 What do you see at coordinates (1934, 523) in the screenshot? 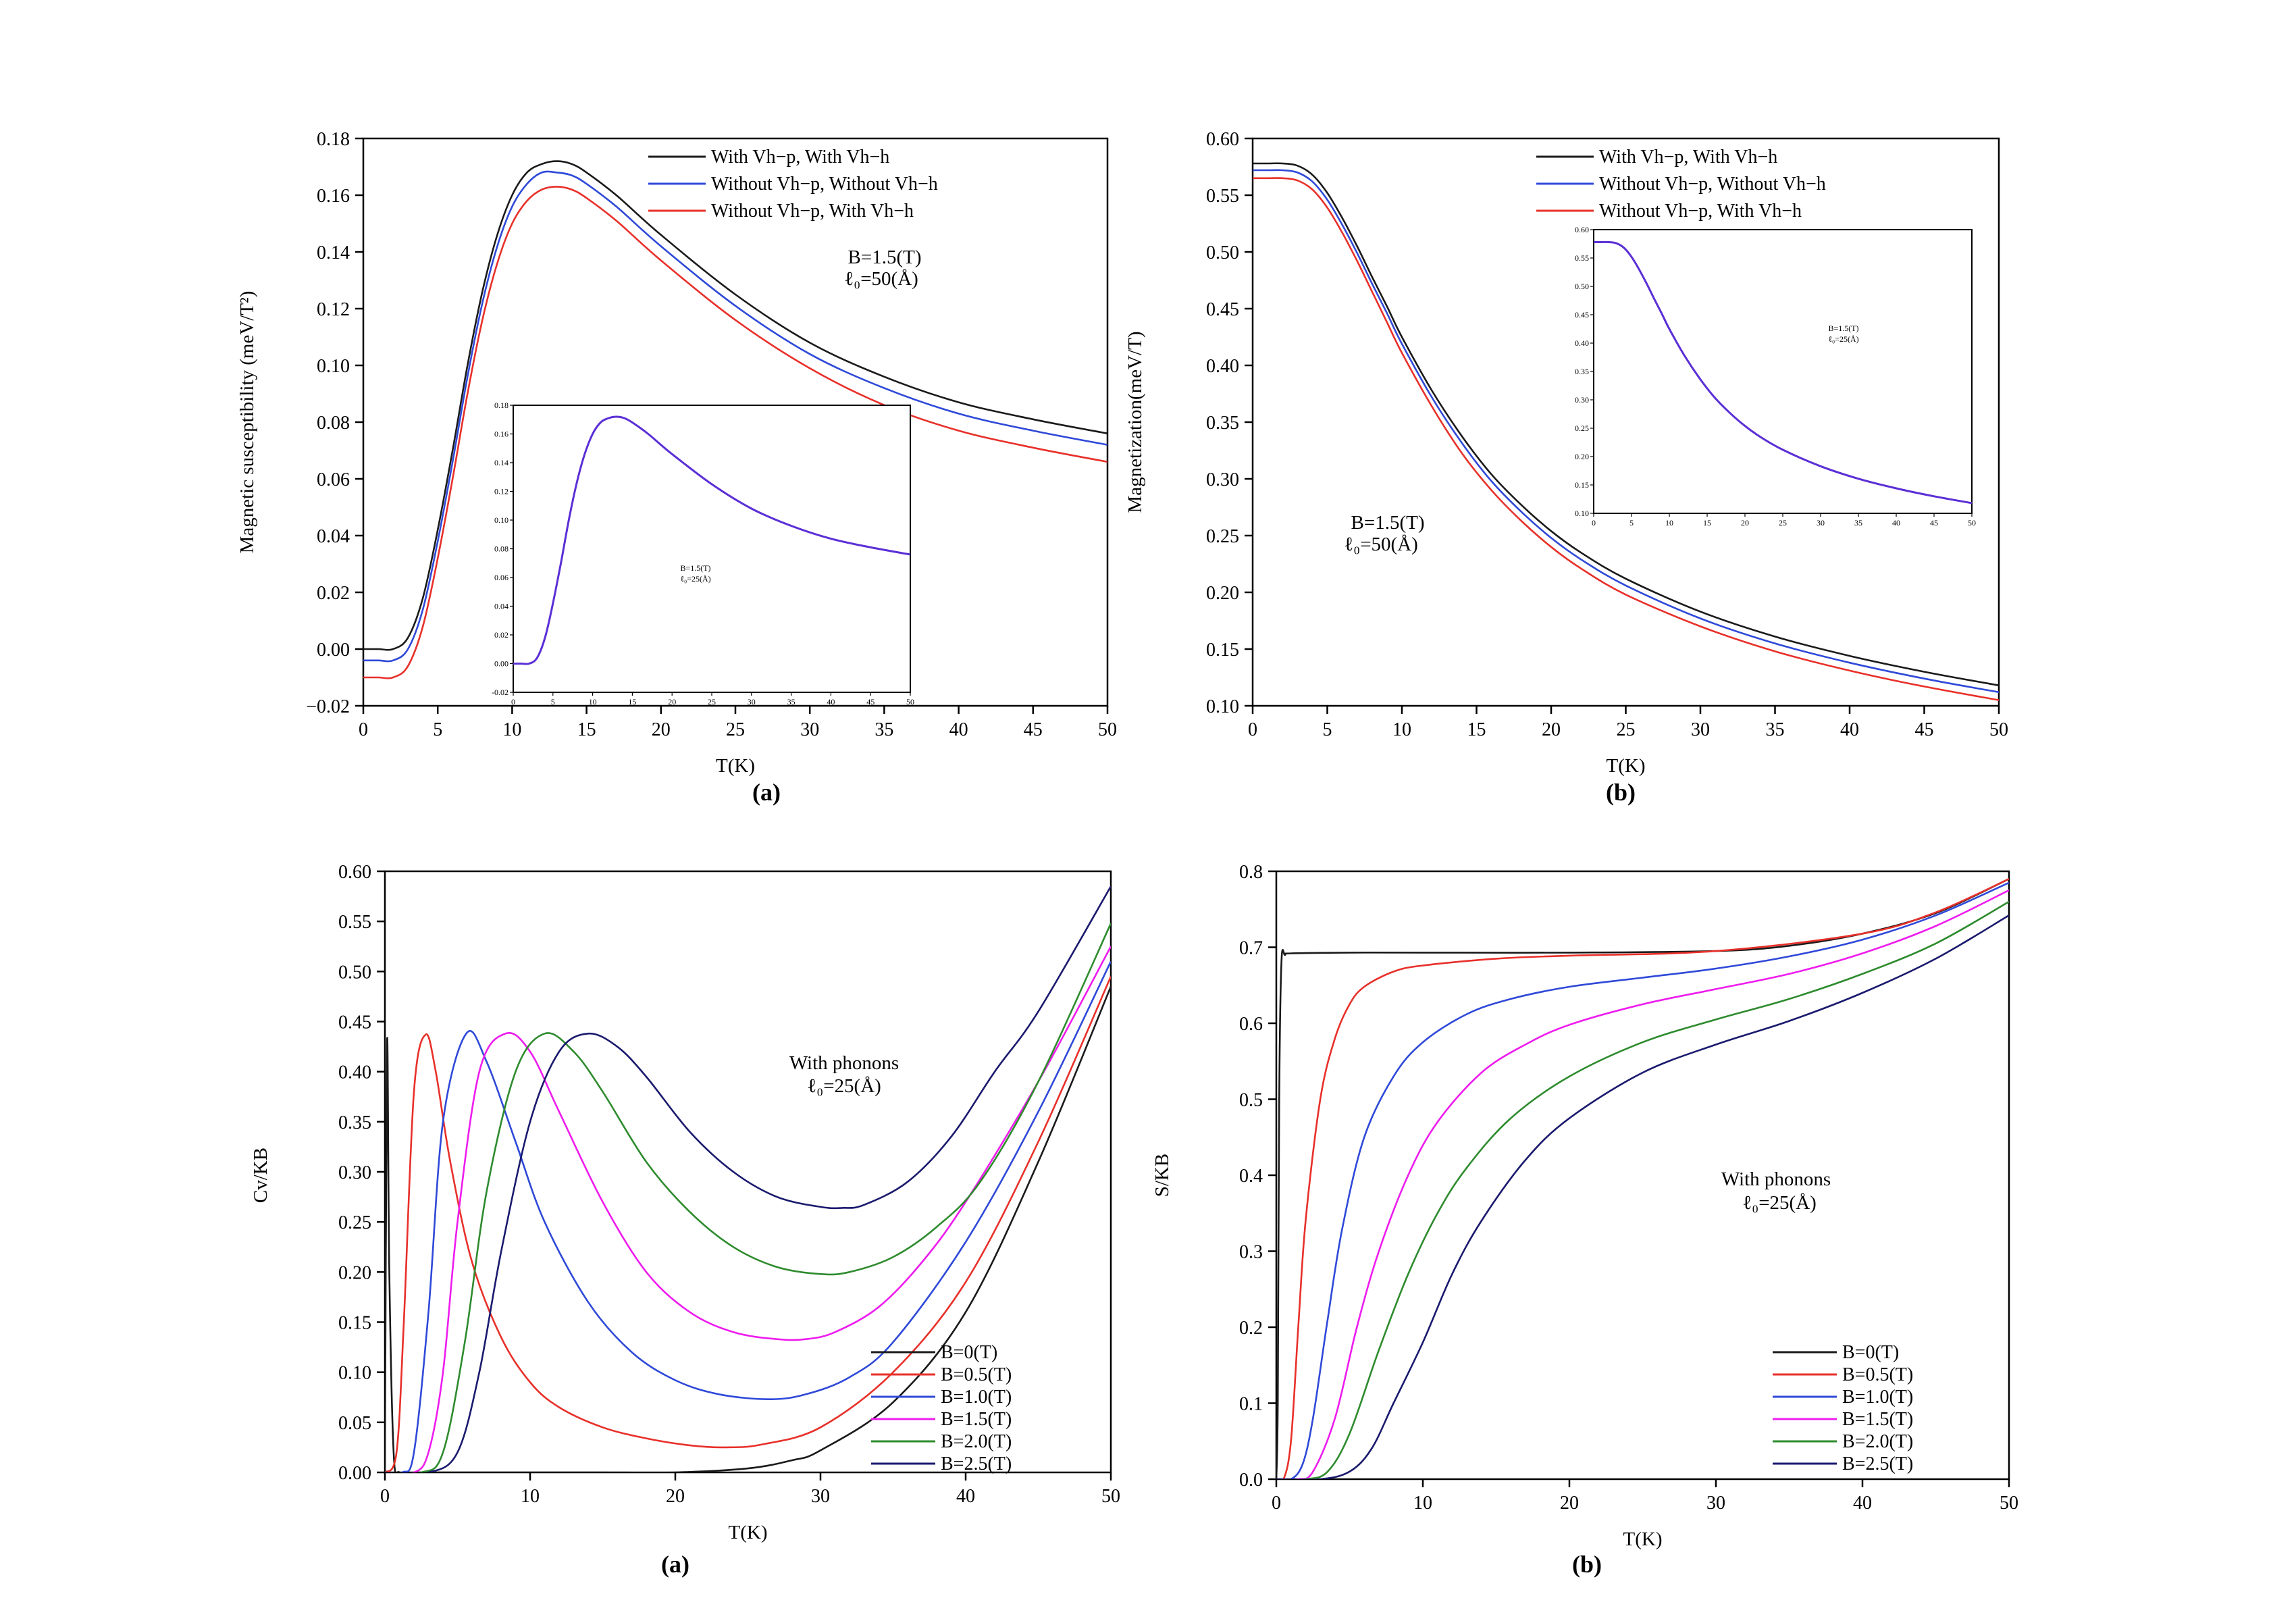
I see `inset-x-tick-label: 45` at bounding box center [1934, 523].